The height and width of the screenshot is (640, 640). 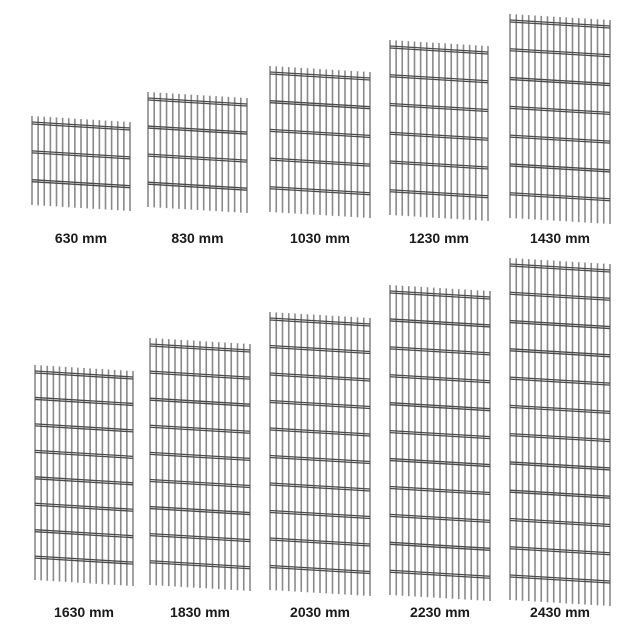 What do you see at coordinates (84, 612) in the screenshot?
I see `panel-height-label: 1630 mm` at bounding box center [84, 612].